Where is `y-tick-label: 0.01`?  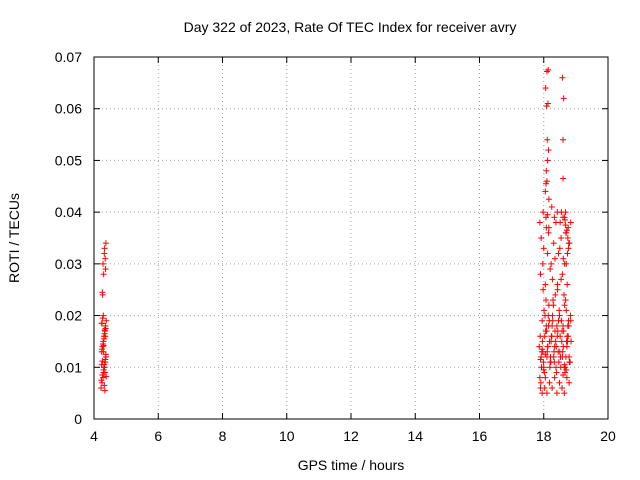 y-tick-label: 0.01 is located at coordinates (68, 367).